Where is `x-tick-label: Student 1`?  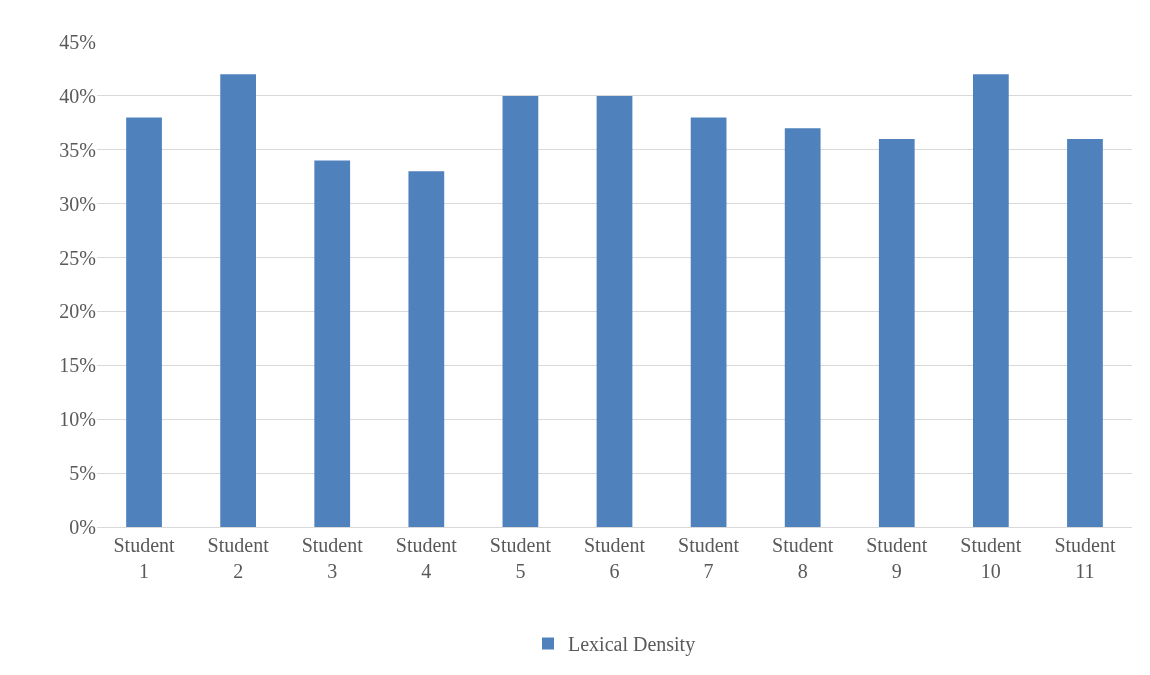 x-tick-label: Student 1 is located at coordinates (144, 558).